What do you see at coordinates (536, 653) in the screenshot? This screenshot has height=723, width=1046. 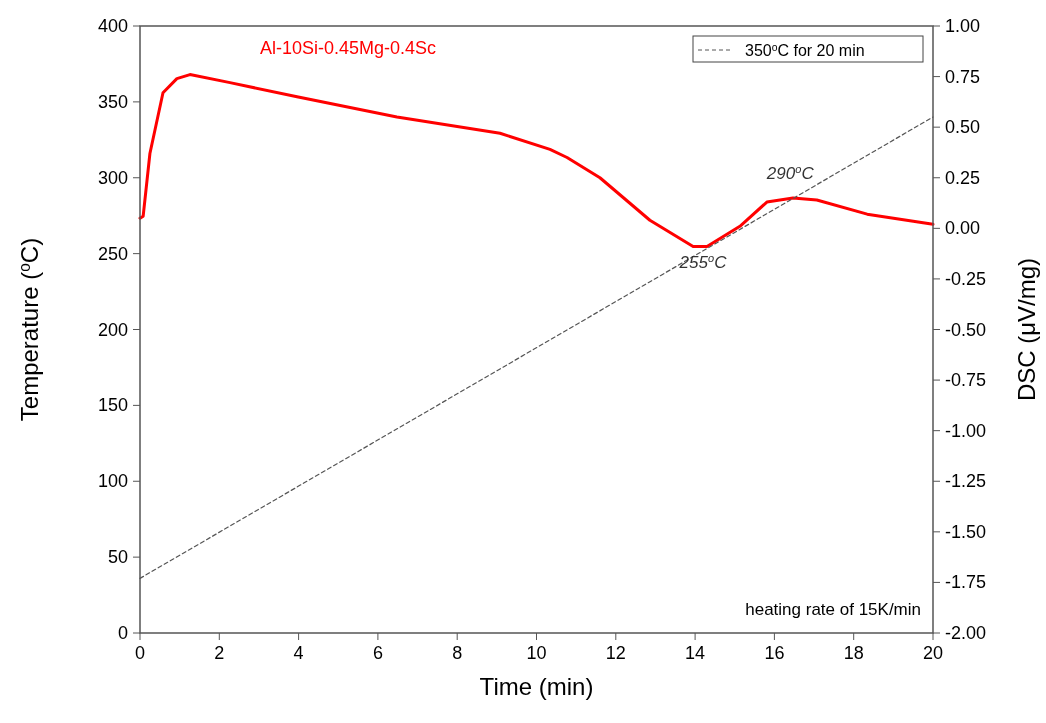 I see `x-tick-label: 10` at bounding box center [536, 653].